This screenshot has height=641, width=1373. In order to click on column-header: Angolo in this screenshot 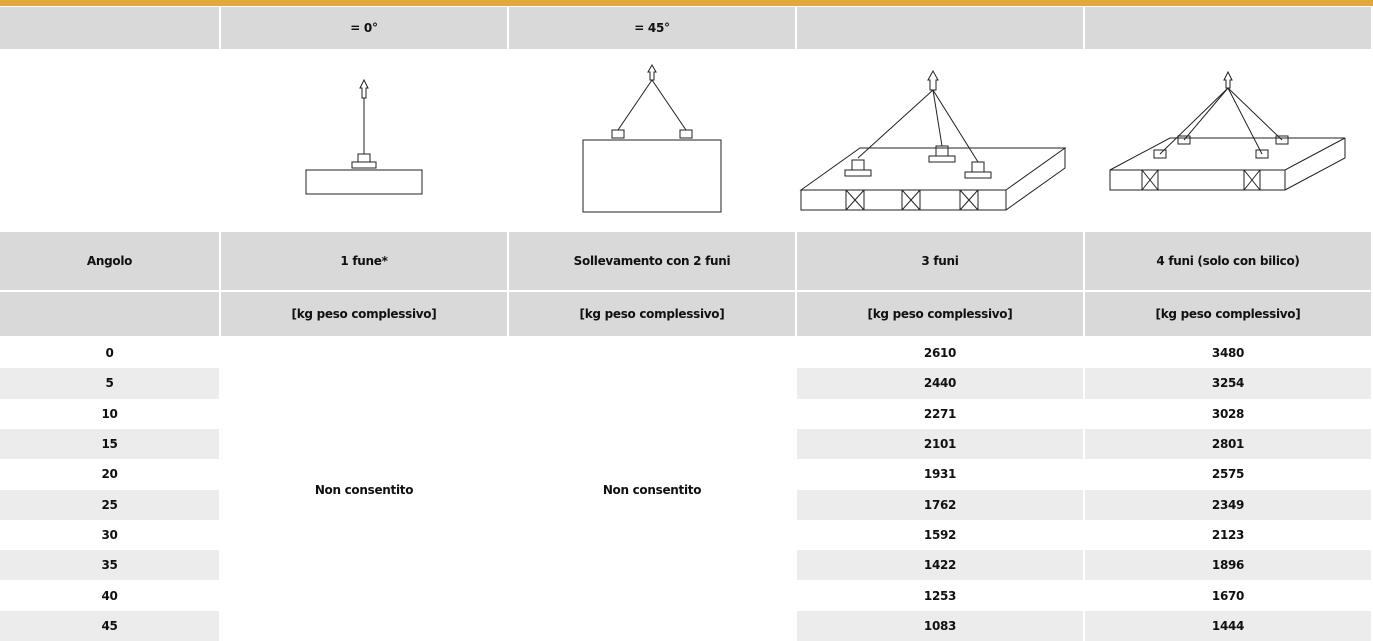, I will do `click(109, 261)`.